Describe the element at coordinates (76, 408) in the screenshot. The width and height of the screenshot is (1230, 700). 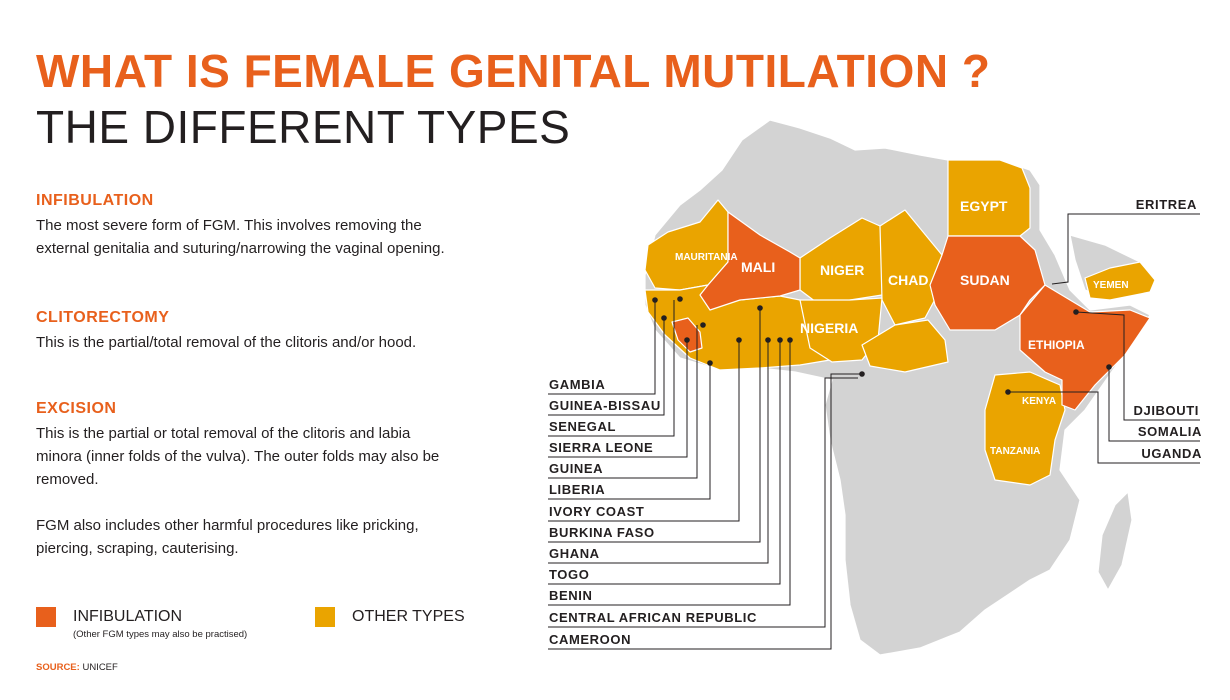
I see `excision-heading: EXCISION` at that location.